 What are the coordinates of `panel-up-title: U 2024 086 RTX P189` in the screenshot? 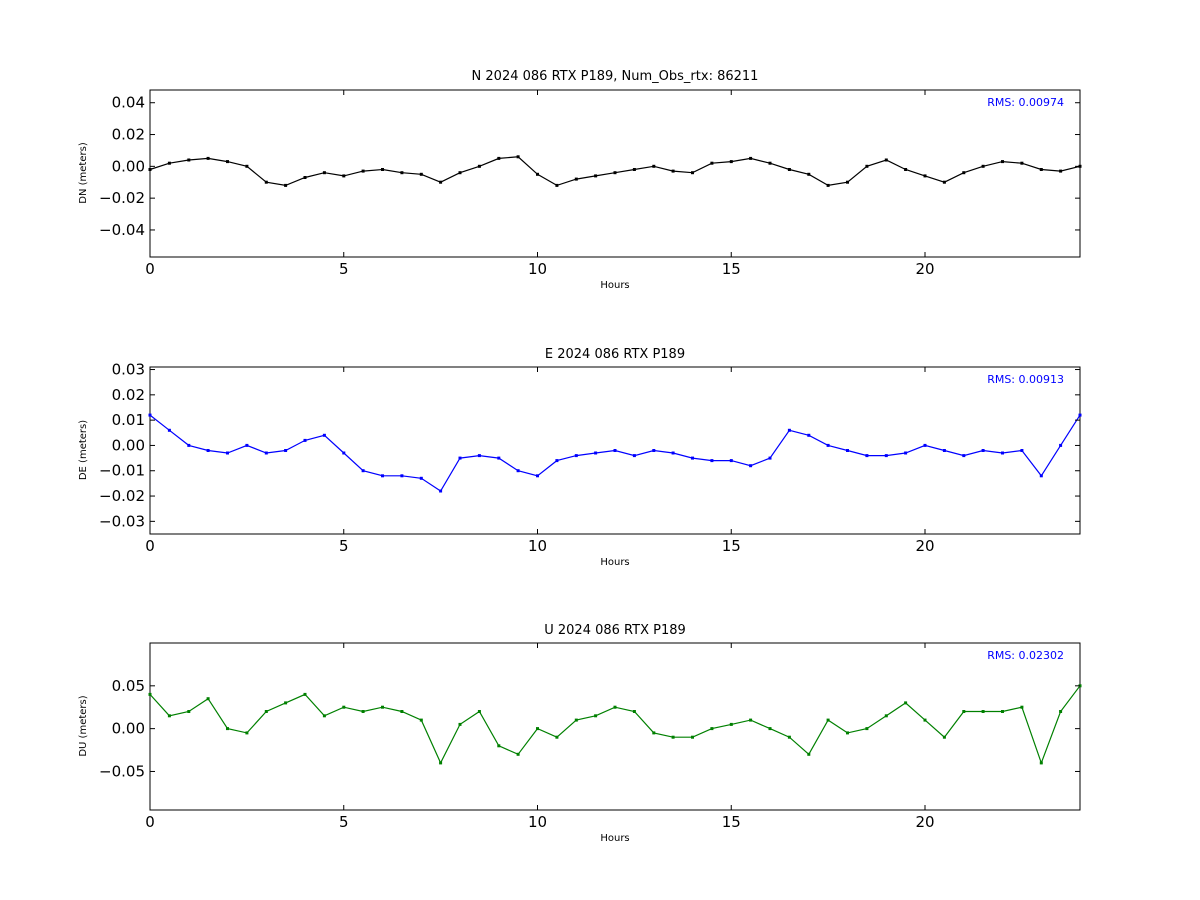 It's located at (615, 630).